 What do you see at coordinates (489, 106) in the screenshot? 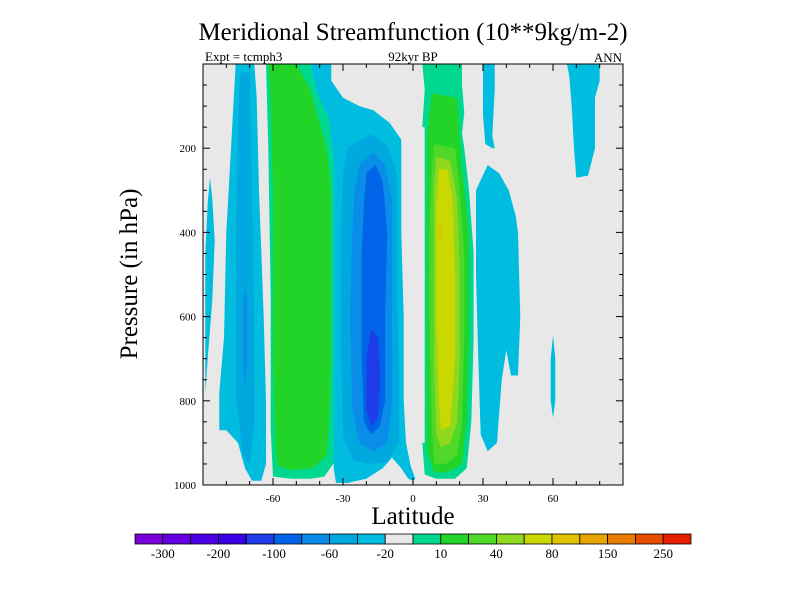
I see `contour-nh-midlat-tendril` at bounding box center [489, 106].